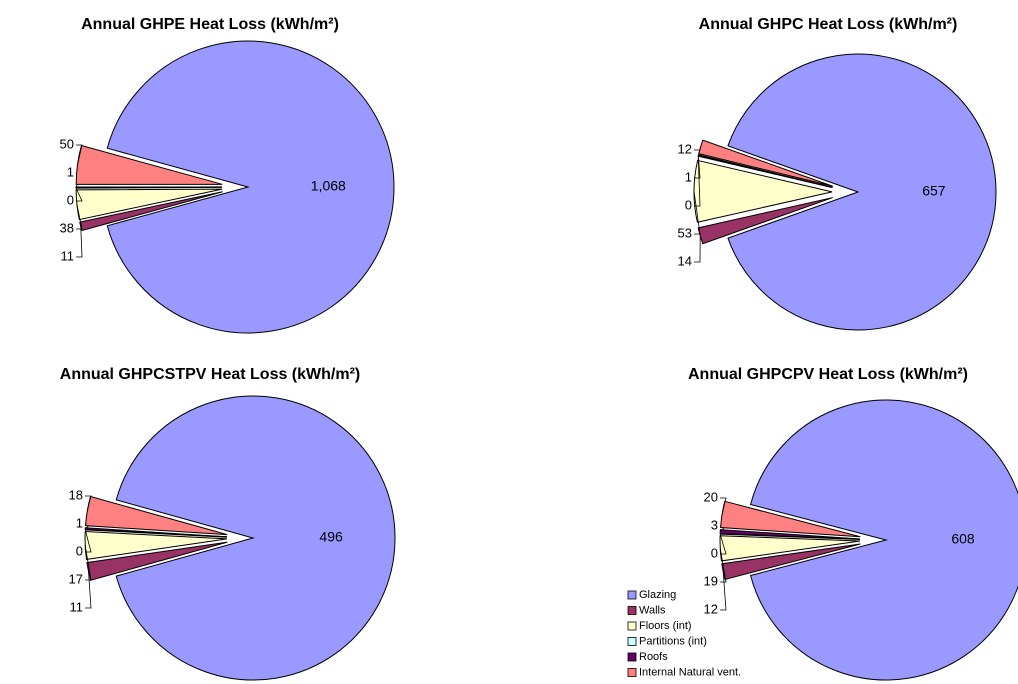 Image resolution: width=1018 pixels, height=684 pixels. Describe the element at coordinates (328, 186) in the screenshot. I see `slice-label: 1,068` at that location.